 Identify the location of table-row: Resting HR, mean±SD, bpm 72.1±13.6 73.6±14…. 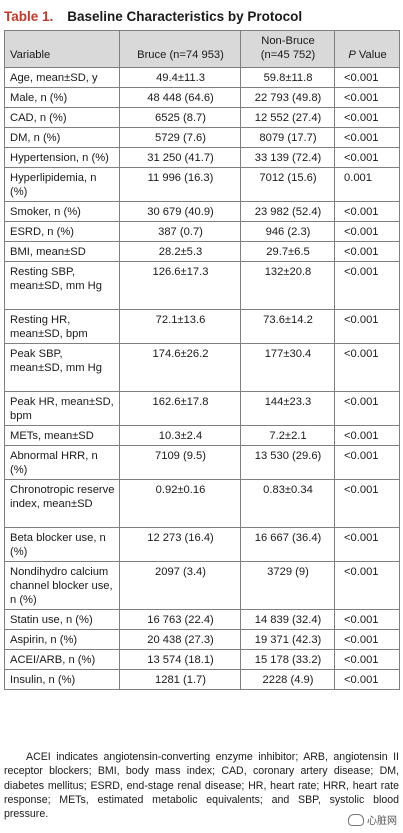
(202, 326).